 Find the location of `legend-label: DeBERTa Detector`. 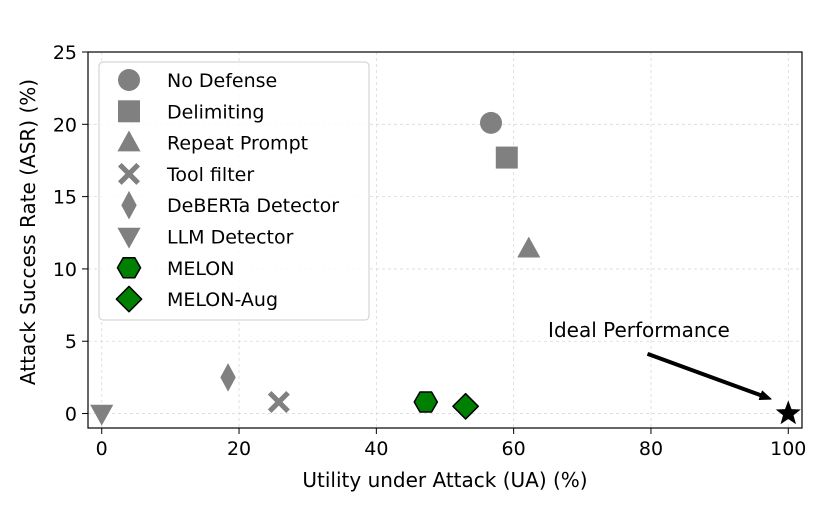

legend-label: DeBERTa Detector is located at coordinates (253, 206).